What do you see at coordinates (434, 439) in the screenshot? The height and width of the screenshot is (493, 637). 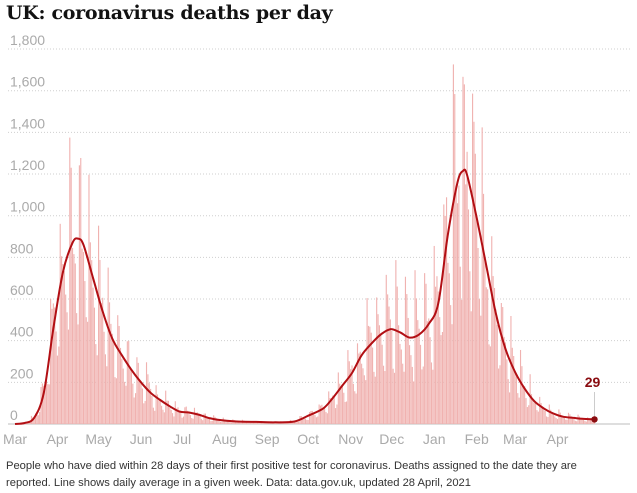 I see `x-tick-label: Jan` at bounding box center [434, 439].